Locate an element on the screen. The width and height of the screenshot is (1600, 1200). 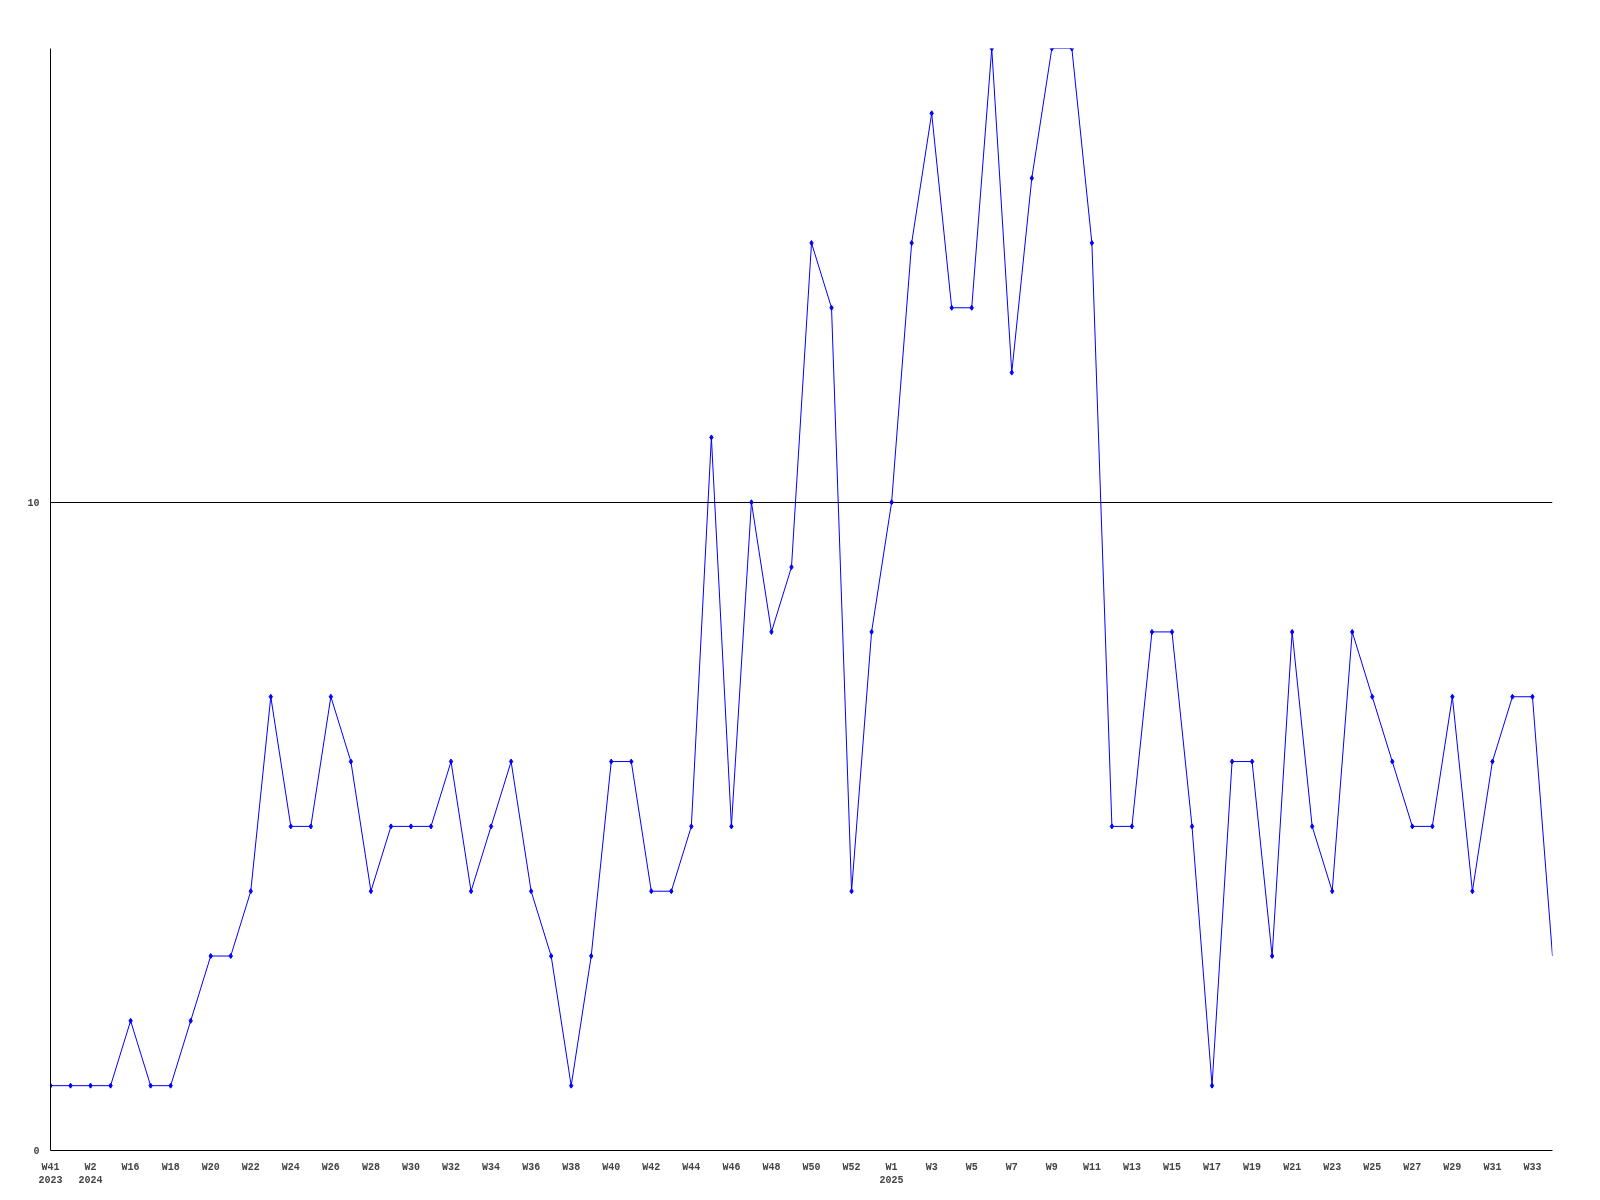
y-tick-label: 0 is located at coordinates (36, 1151).